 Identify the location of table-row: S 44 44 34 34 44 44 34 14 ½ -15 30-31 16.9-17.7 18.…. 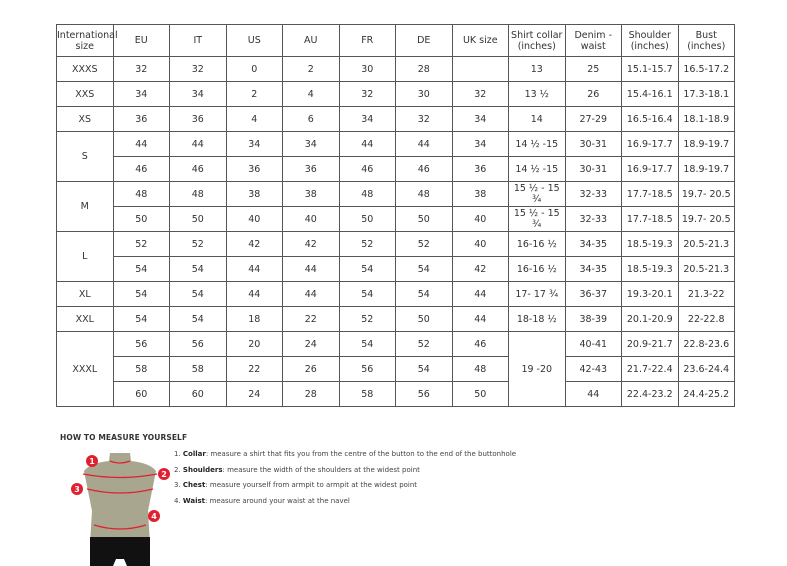
(395, 156).